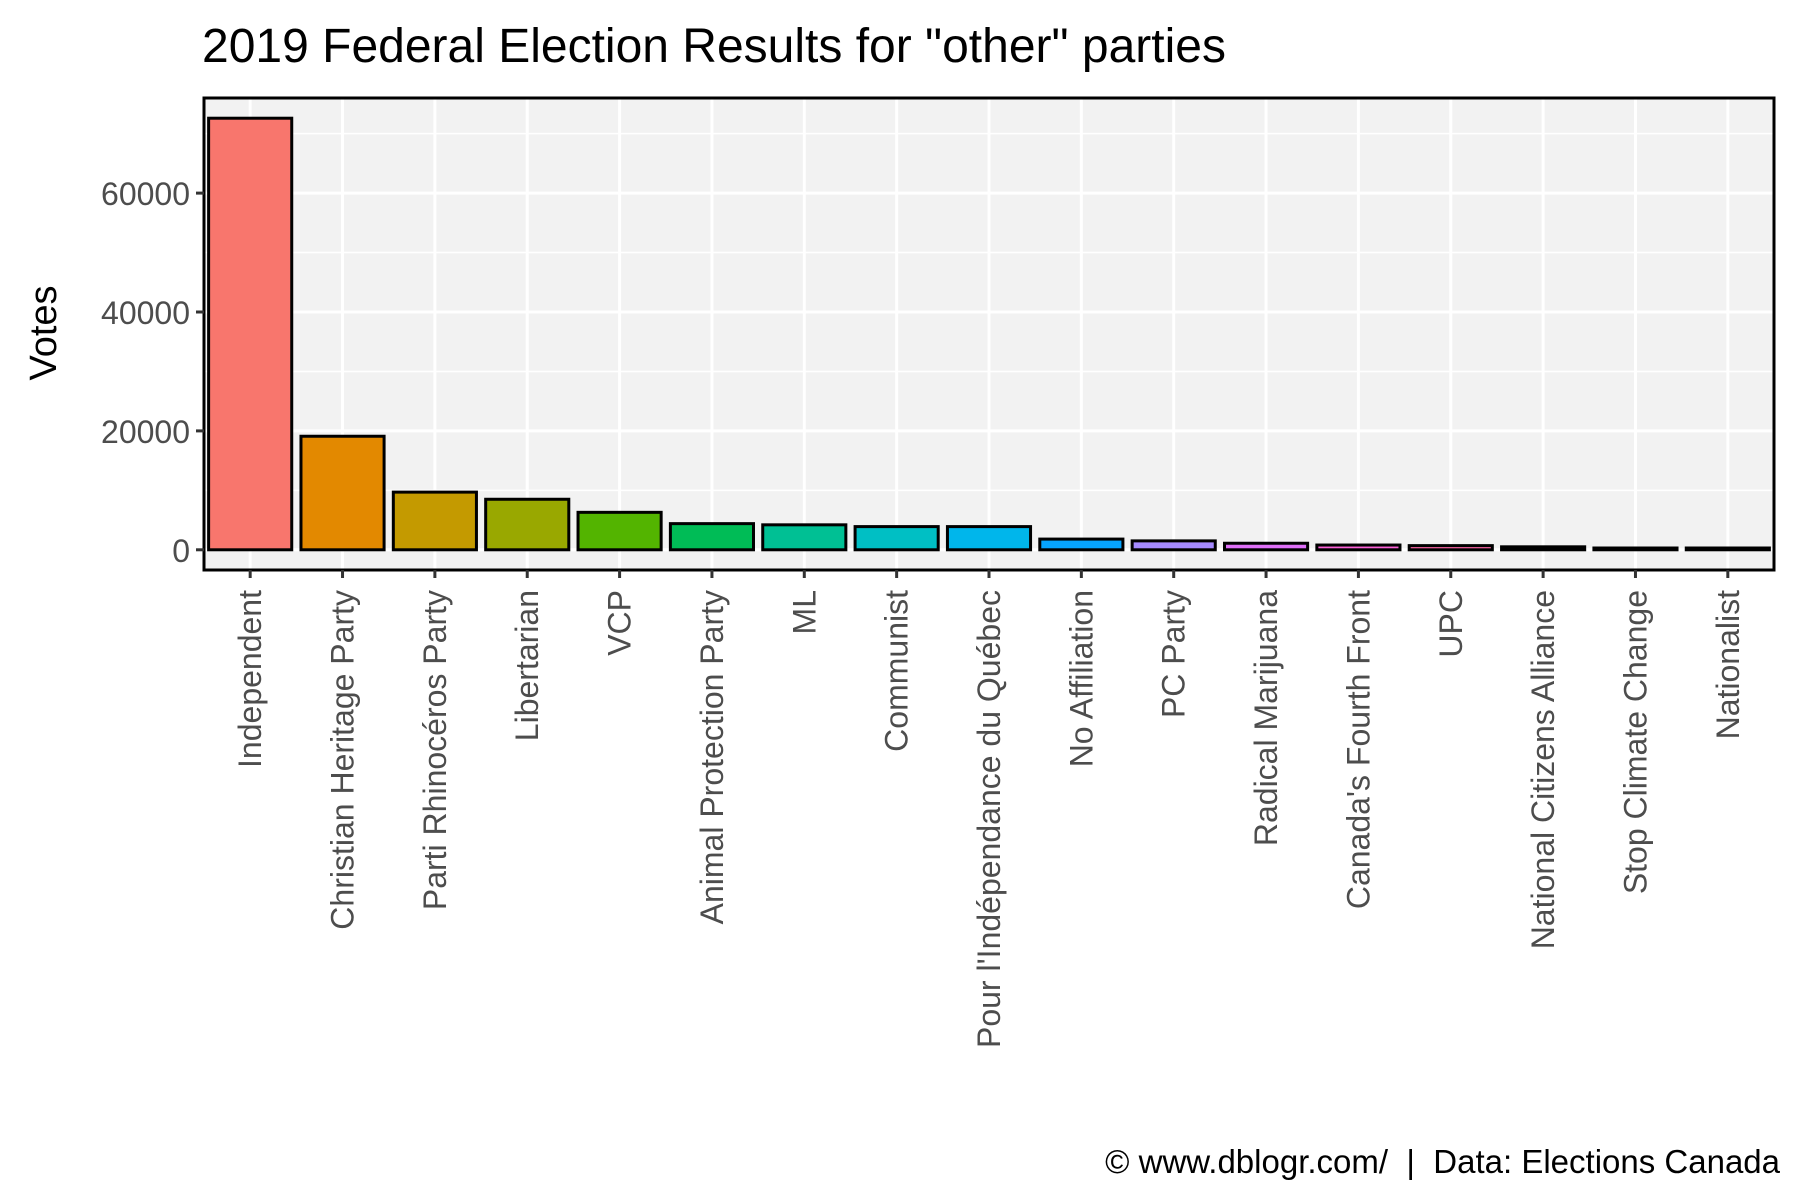 The height and width of the screenshot is (1200, 1800). I want to click on x-tick-label: Parti Rhinocéros Party, so click(435, 750).